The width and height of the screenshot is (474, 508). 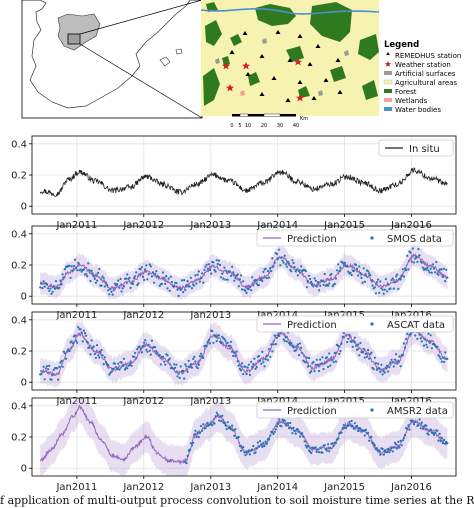 What do you see at coordinates (372, 410) in the screenshot?
I see `legend-marker` at bounding box center [372, 410].